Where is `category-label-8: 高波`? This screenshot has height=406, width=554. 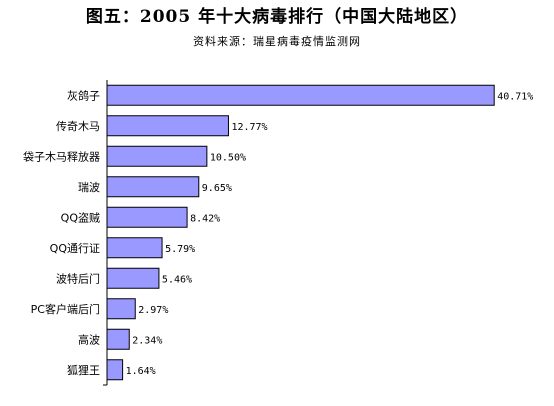
category-label-8: 高波 is located at coordinates (89, 339).